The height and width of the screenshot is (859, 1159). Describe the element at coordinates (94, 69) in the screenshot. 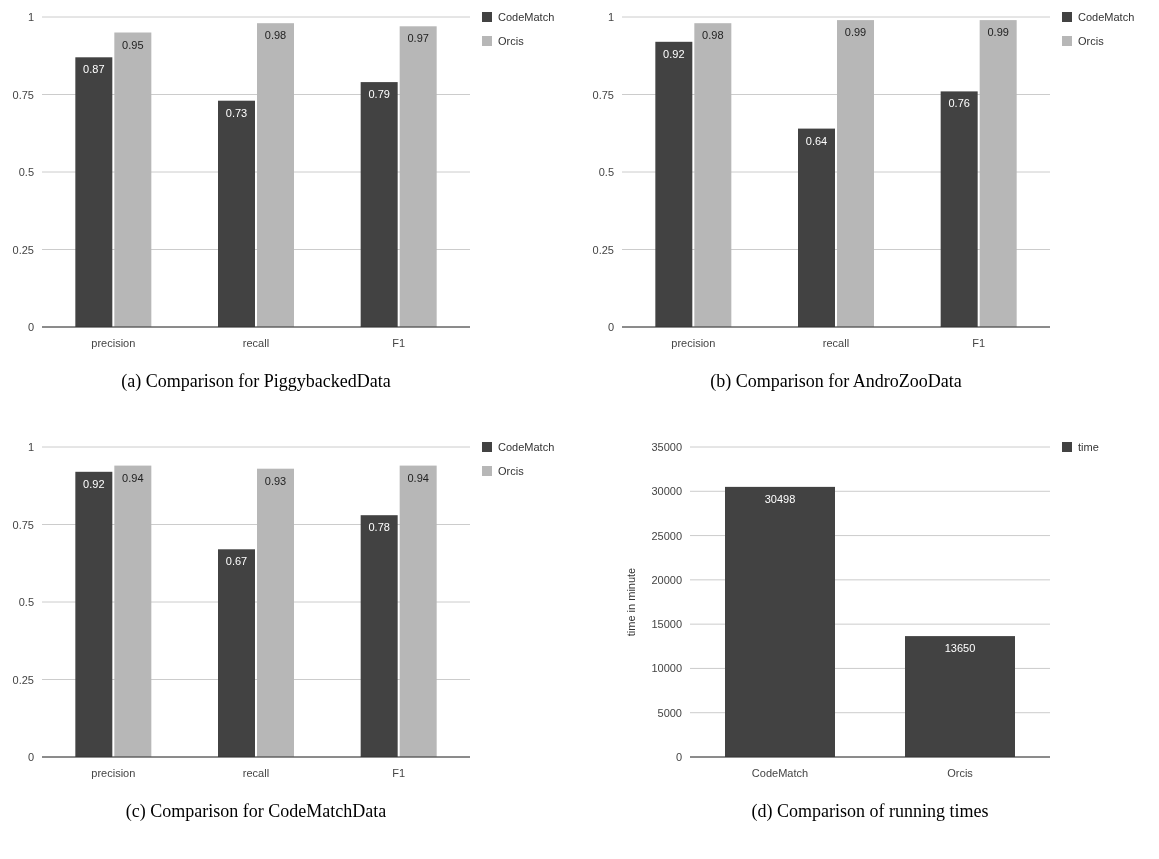

I see `data-label: 0.87` at that location.